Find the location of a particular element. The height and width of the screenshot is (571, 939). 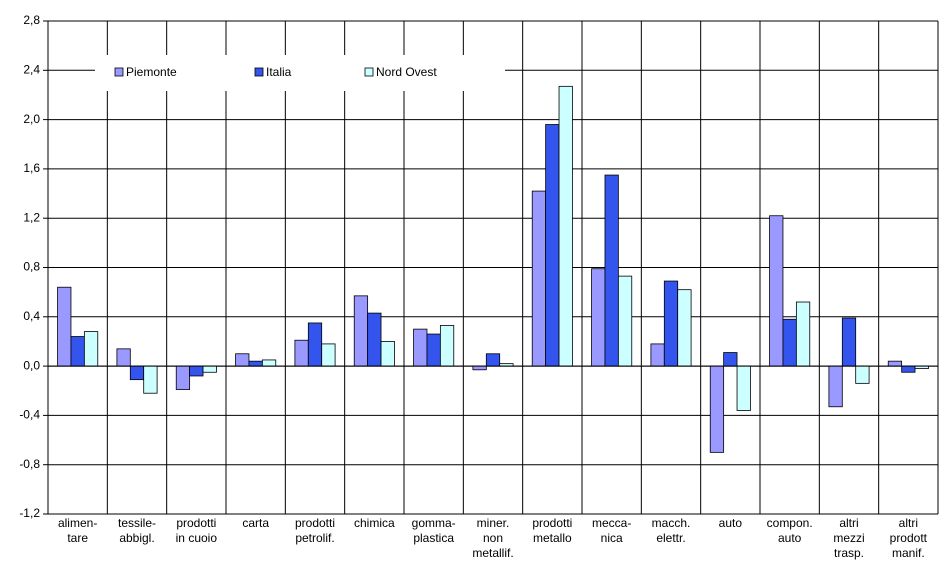

y-tick-label: 2,4 is located at coordinates (31, 69).